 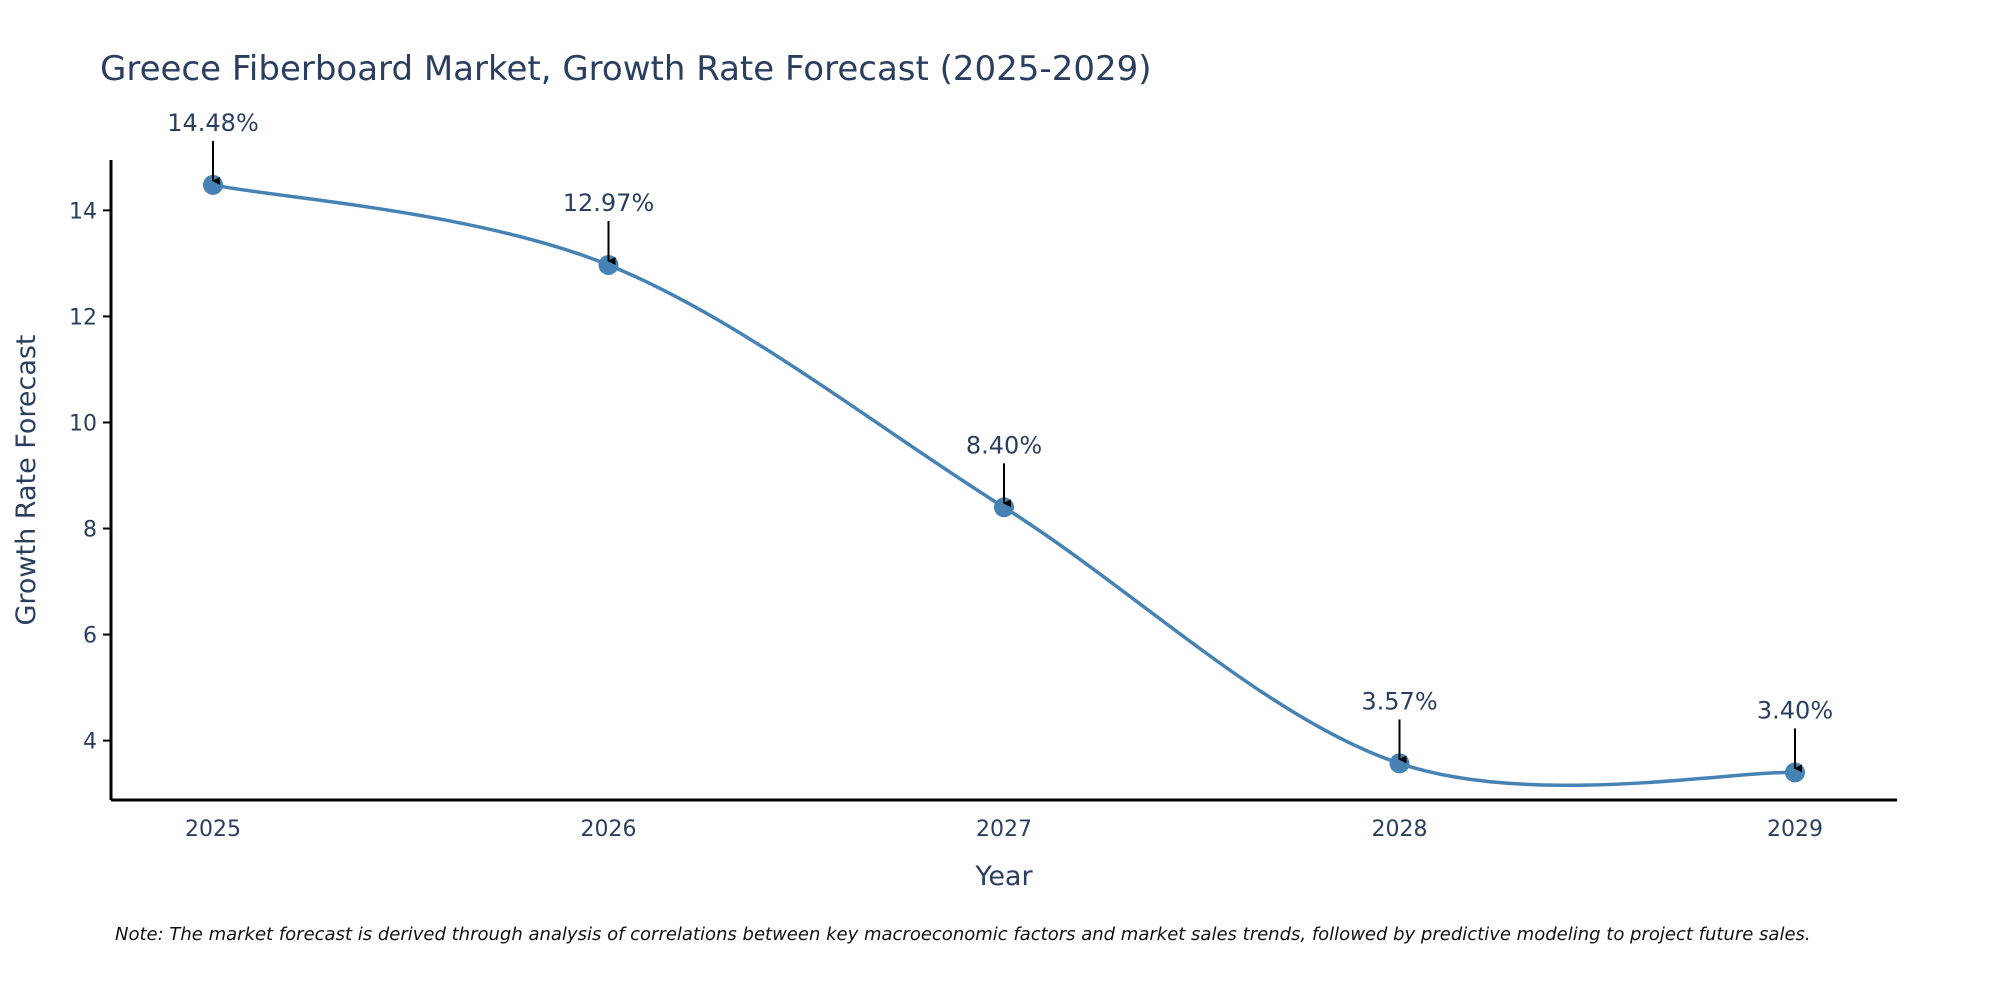 What do you see at coordinates (1795, 710) in the screenshot?
I see `data-label: 3.40%` at bounding box center [1795, 710].